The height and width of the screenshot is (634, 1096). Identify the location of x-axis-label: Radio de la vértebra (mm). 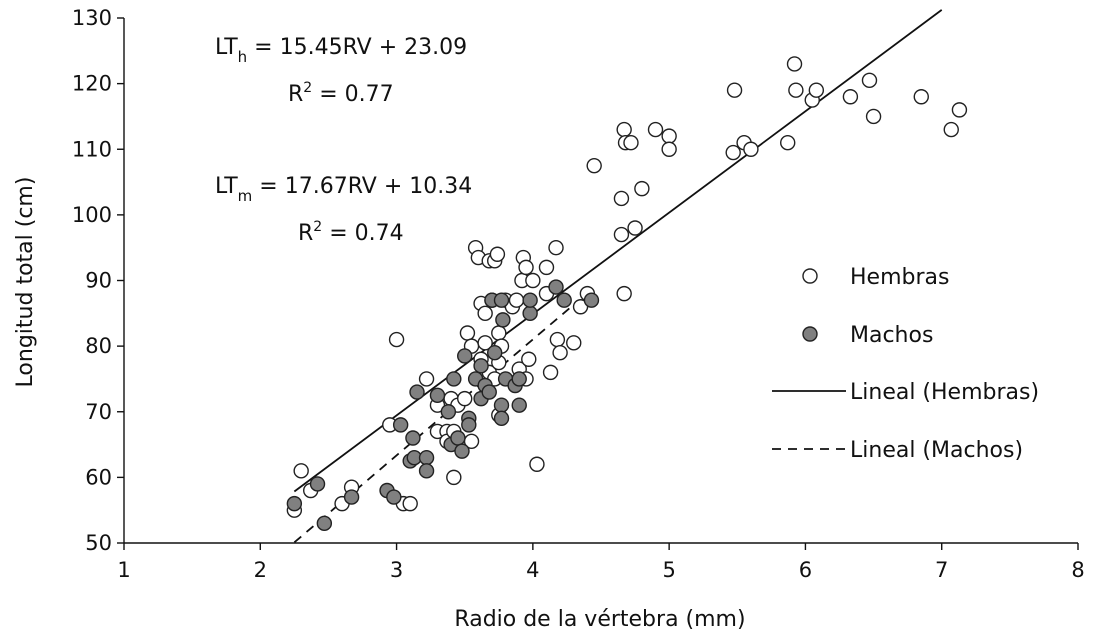
(599, 619).